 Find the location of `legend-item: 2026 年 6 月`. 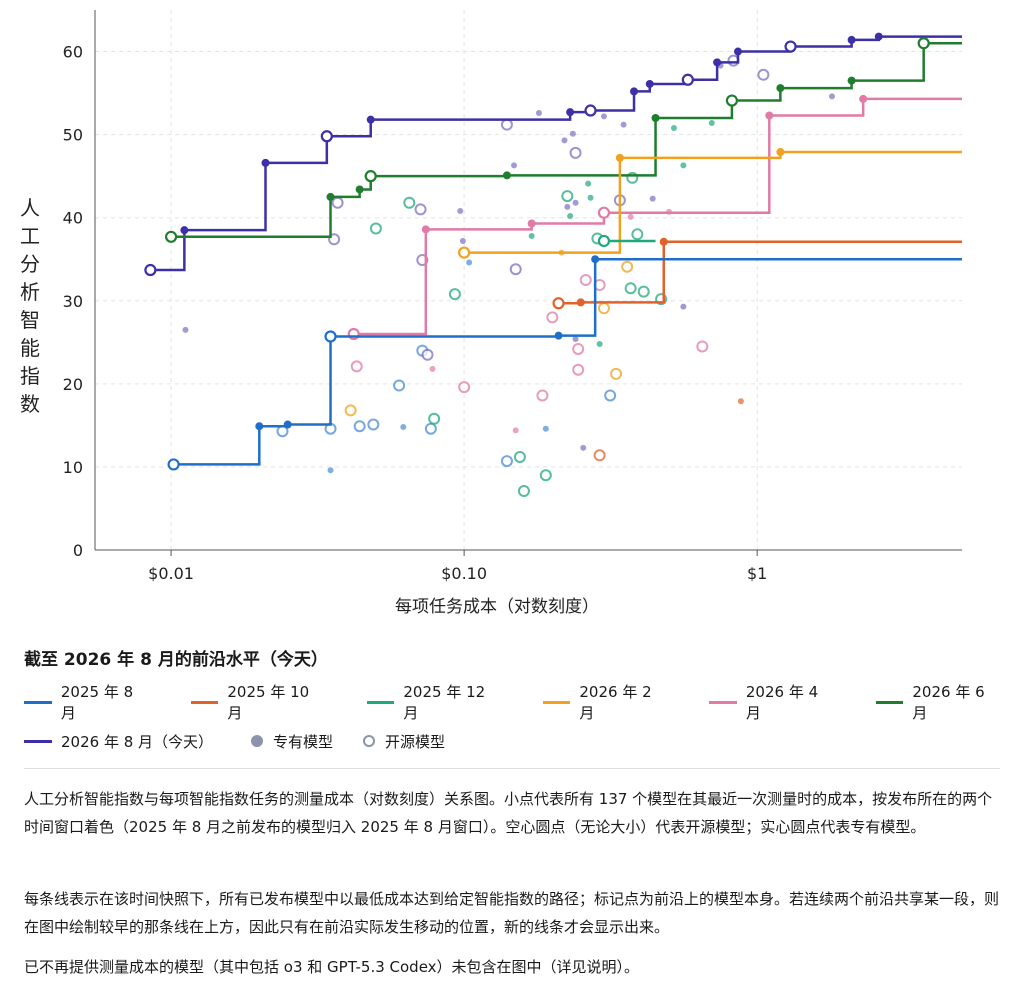

legend-item: 2026 年 6 月 is located at coordinates (940, 702).